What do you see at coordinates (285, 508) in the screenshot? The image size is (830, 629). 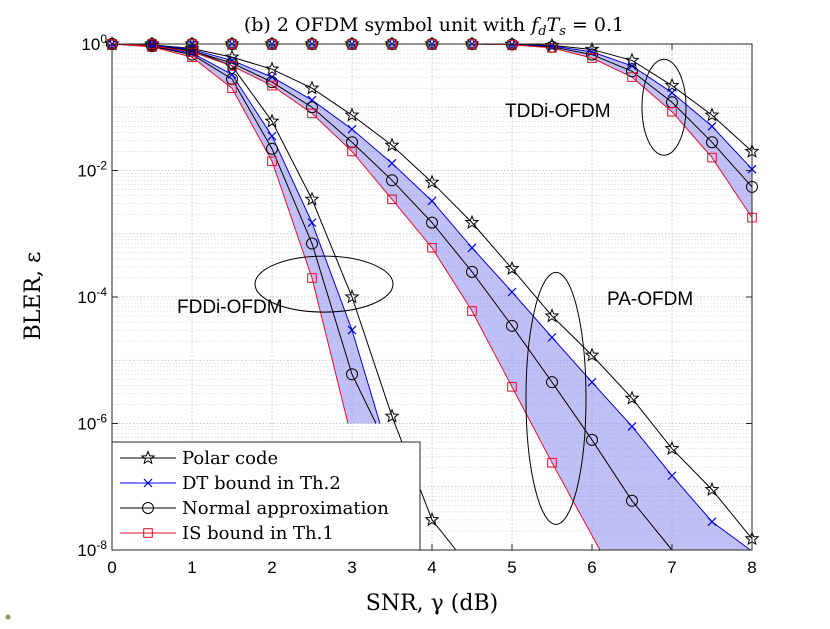 I see `legend-label: Normal approximation` at bounding box center [285, 508].